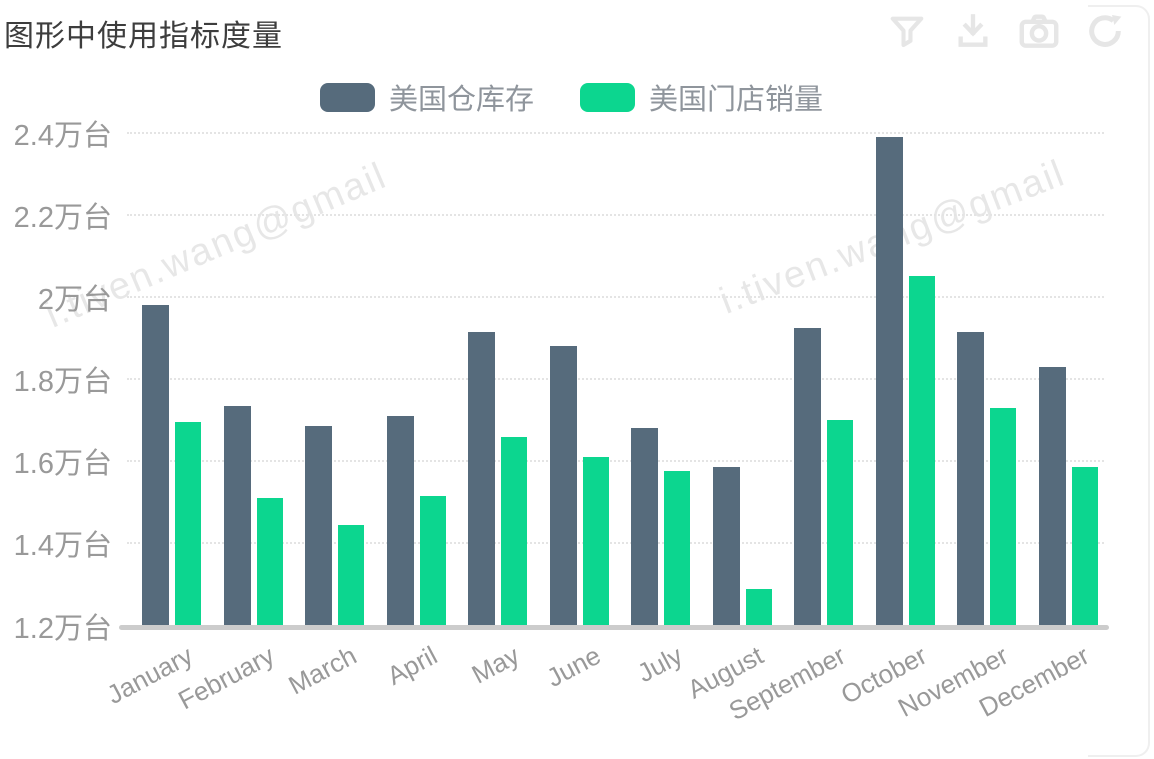  I want to click on bar-us-store-sales-july, so click(677, 548).